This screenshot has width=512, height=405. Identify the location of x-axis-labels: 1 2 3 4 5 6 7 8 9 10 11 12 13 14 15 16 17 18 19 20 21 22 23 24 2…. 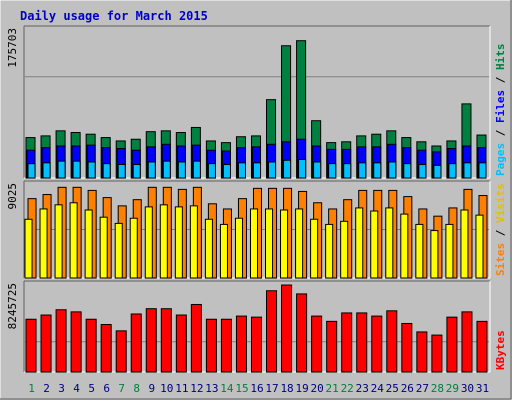
(258, 388).